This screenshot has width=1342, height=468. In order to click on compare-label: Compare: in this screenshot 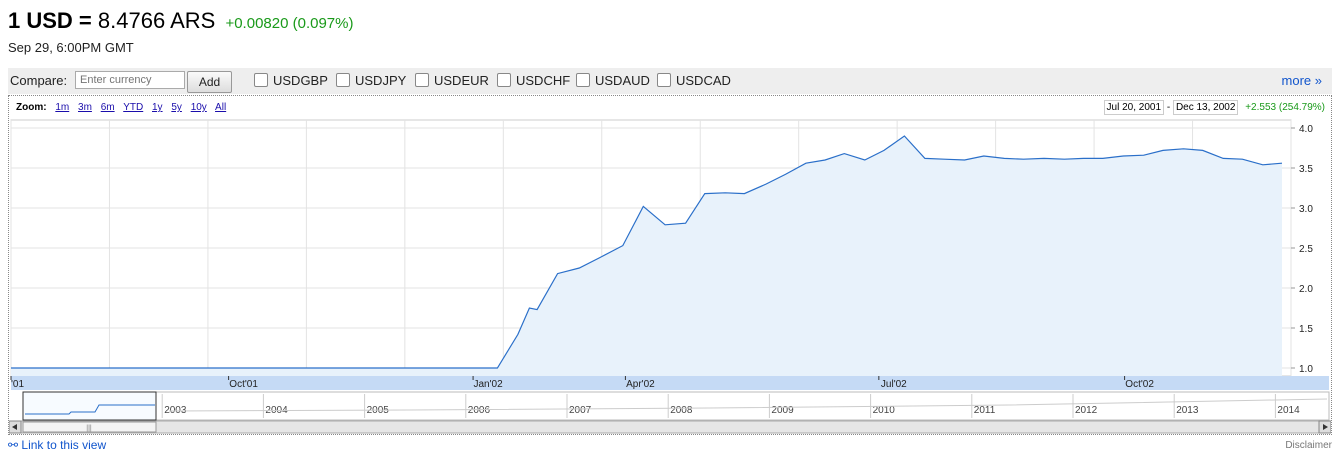, I will do `click(39, 80)`.